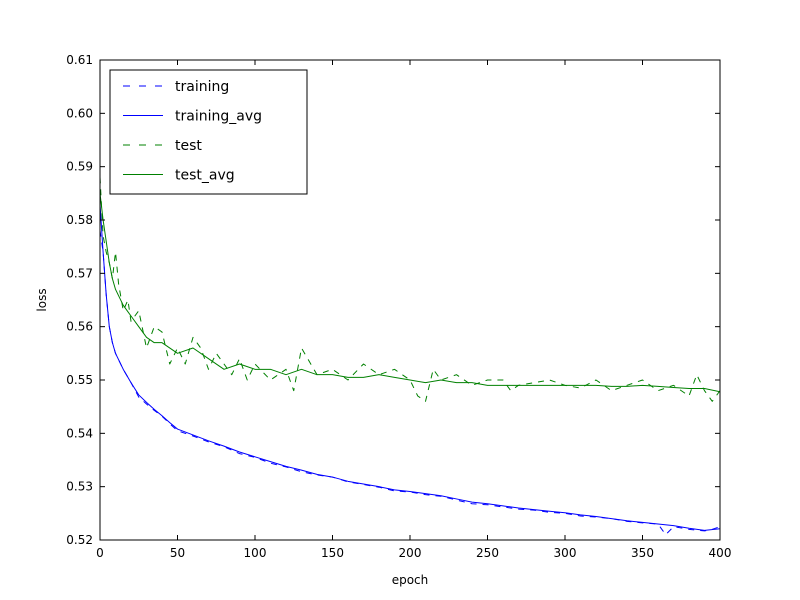 The height and width of the screenshot is (600, 800). Describe the element at coordinates (565, 553) in the screenshot. I see `x-tick-label: 300` at that location.